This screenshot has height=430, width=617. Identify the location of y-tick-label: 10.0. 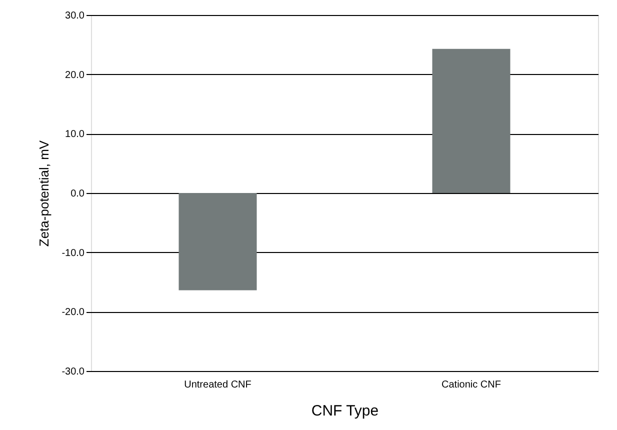
(75, 134).